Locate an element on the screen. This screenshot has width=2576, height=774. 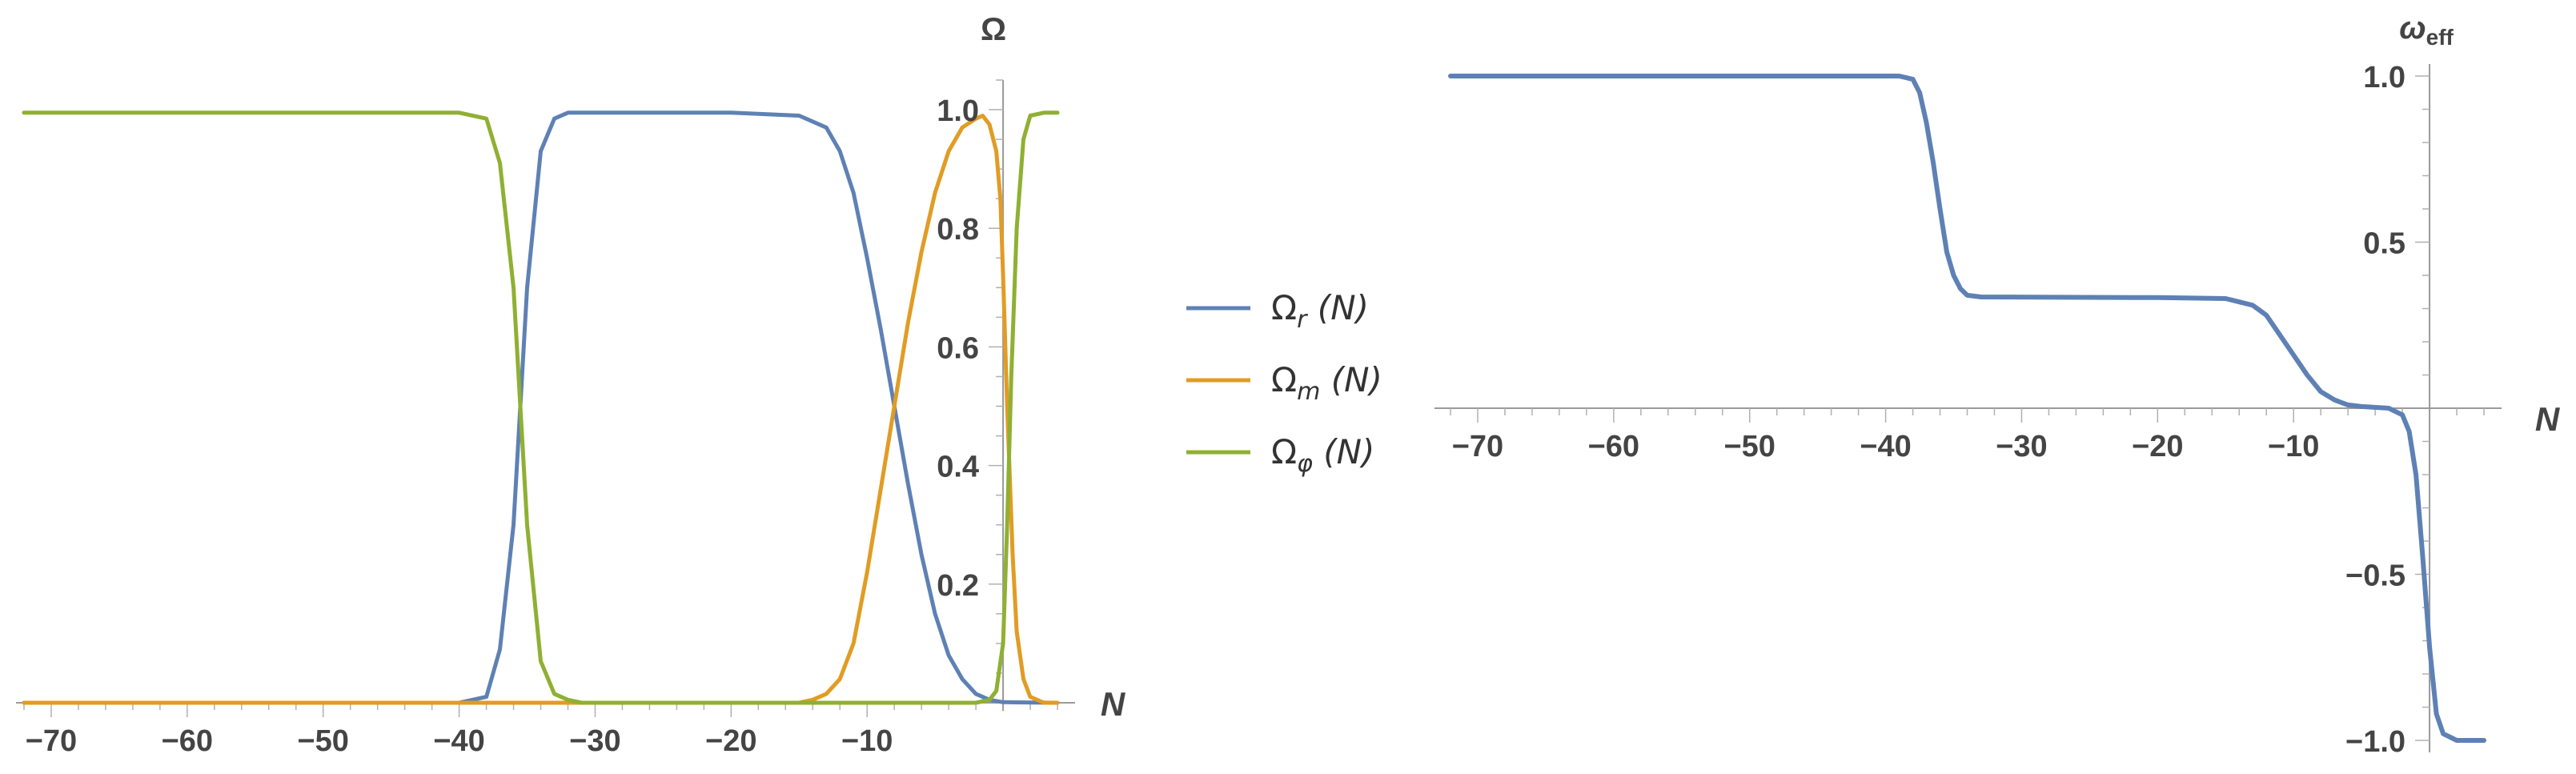
right-x-axis-label: N is located at coordinates (2548, 419).